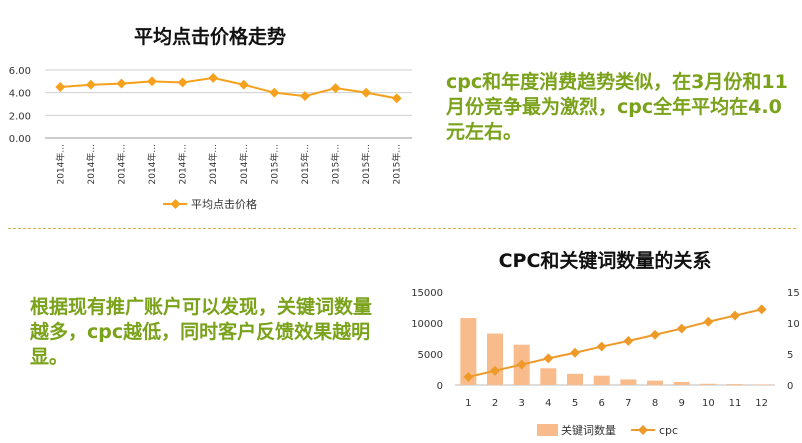 Image resolution: width=802 pixels, height=443 pixels. I want to click on legend-marker, so click(175, 204).